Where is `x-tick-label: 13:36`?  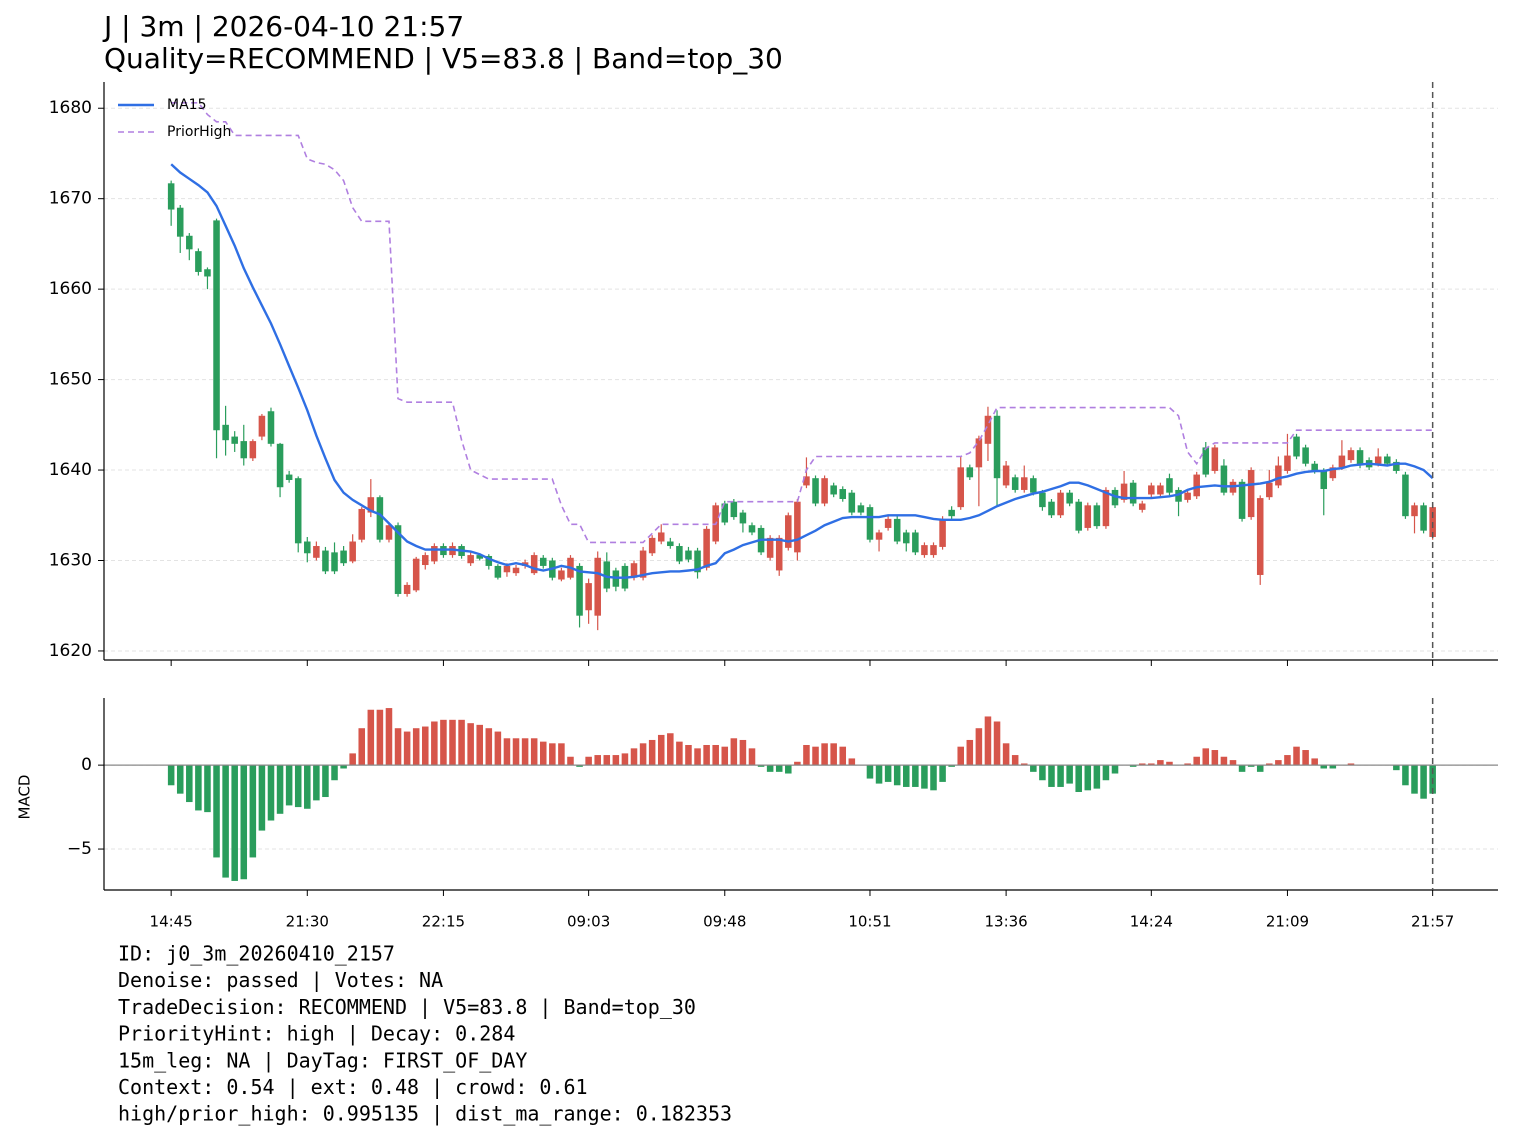 x-tick-label: 13:36 is located at coordinates (1005, 922).